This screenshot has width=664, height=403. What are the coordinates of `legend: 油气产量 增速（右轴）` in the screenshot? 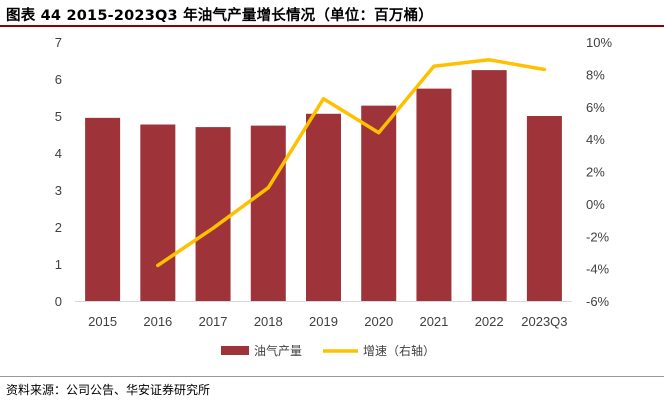 It's located at (328, 350).